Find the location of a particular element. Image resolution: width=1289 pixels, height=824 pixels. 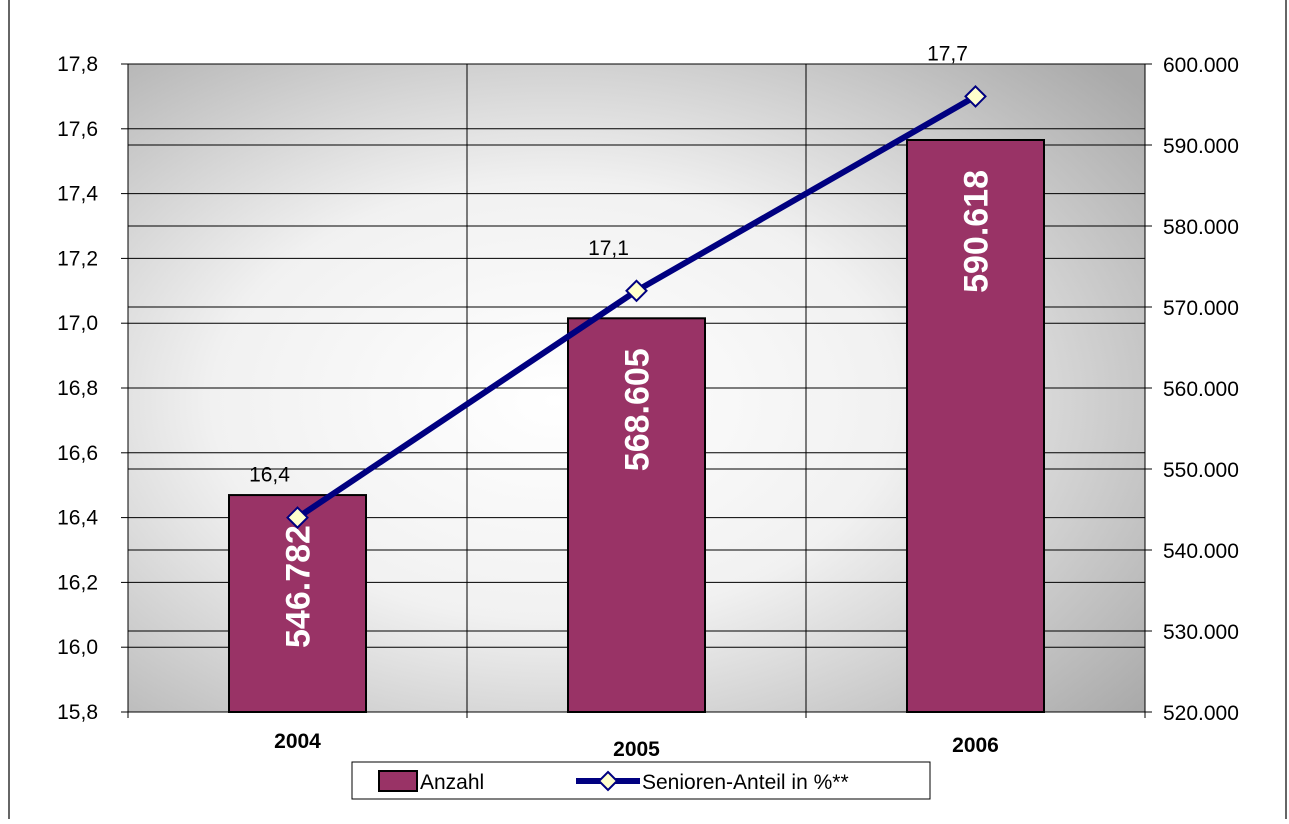

bar-2006 is located at coordinates (975, 425).